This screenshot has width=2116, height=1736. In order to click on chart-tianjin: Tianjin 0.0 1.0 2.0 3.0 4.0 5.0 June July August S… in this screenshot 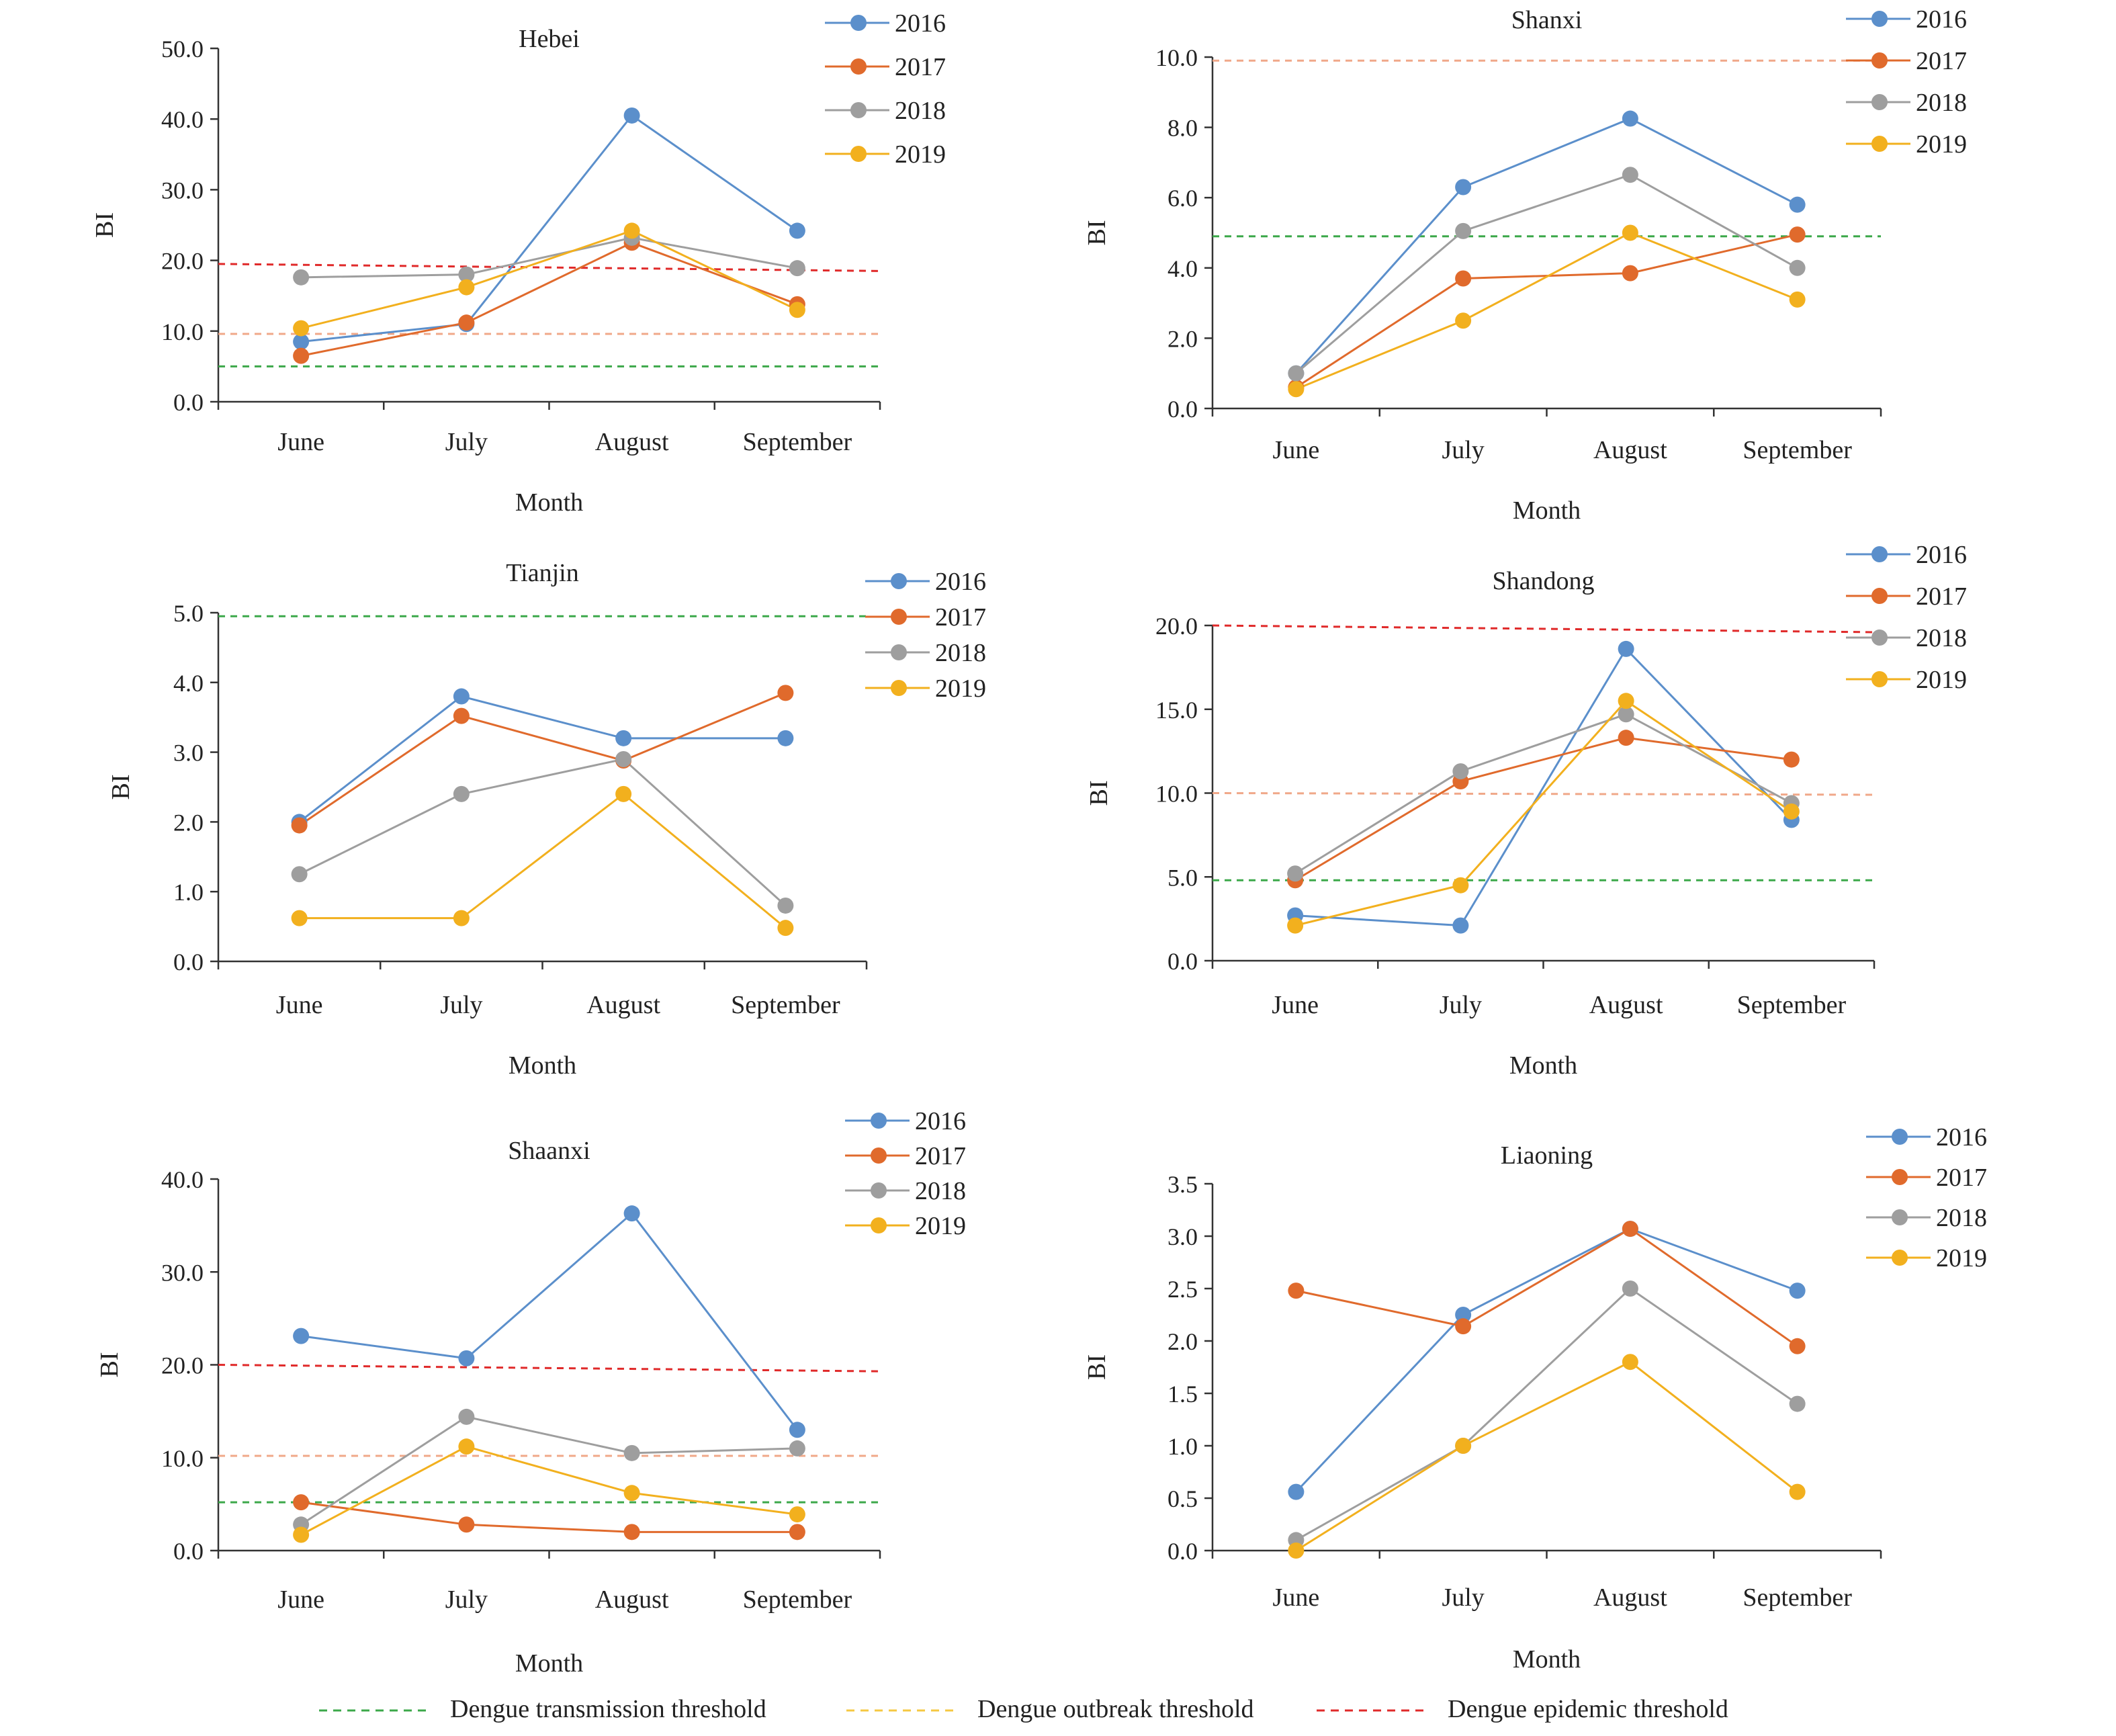, I will do `click(546, 819)`.